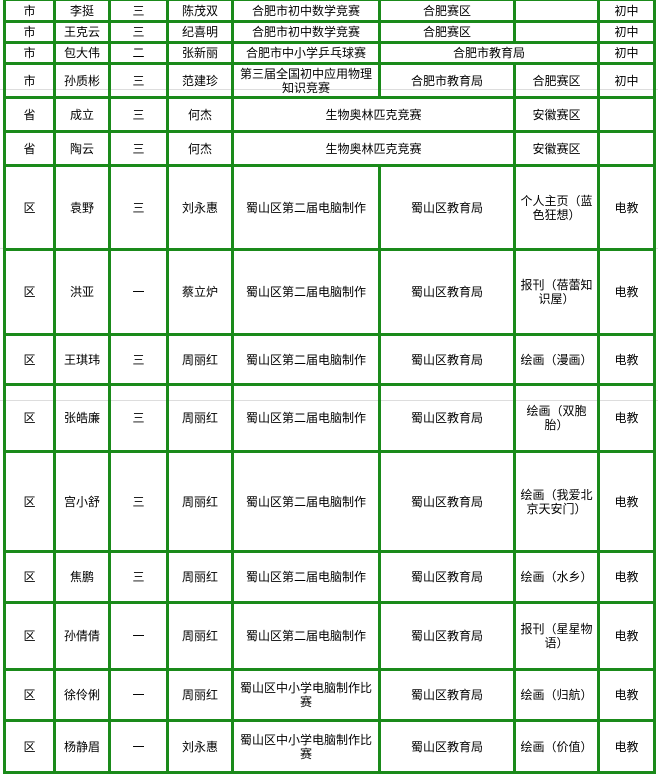 This screenshot has height=774, width=658. I want to click on cell-region: 个人主页（蓝色狂想）, so click(556, 207).